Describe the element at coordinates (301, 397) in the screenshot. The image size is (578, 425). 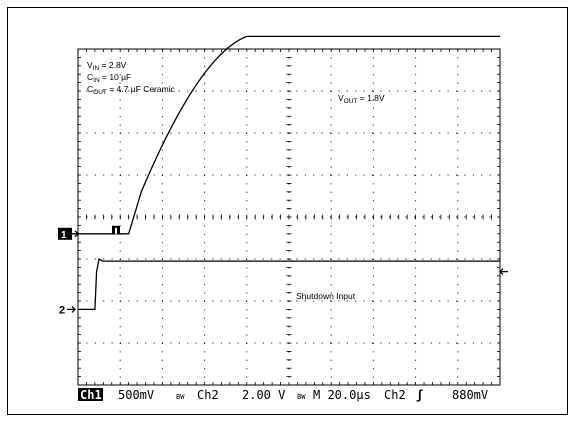
I see `bw-limit-2: BW` at that location.